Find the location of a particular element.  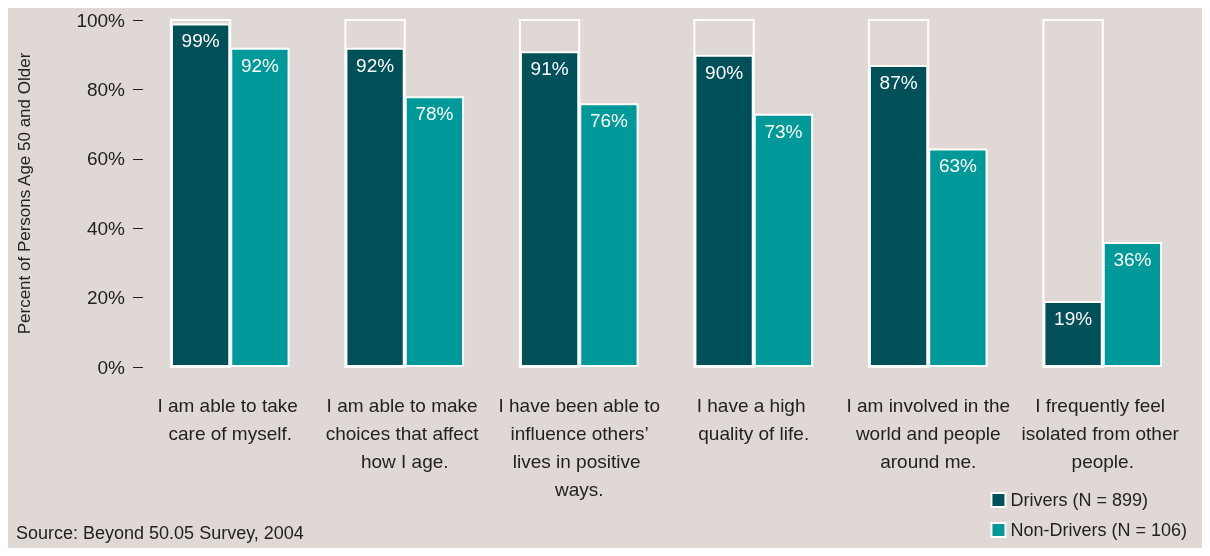

y-tick-label: 20% is located at coordinates (106, 298).